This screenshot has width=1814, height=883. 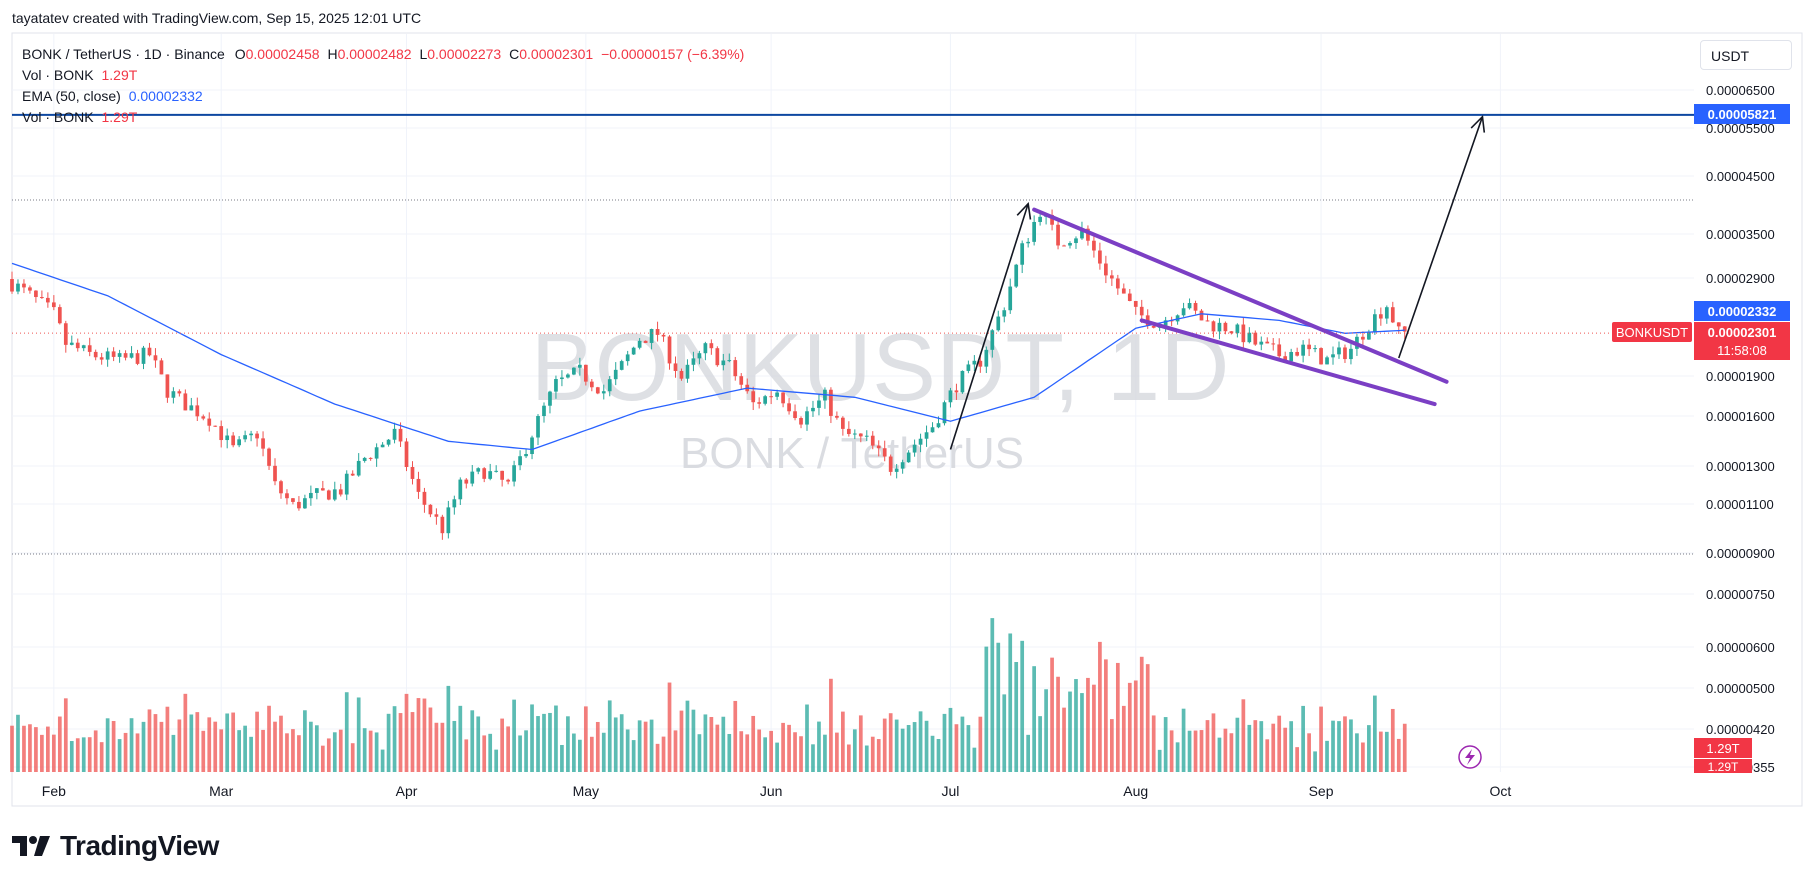 What do you see at coordinates (1746, 55) in the screenshot?
I see `currency-selector: USDT` at bounding box center [1746, 55].